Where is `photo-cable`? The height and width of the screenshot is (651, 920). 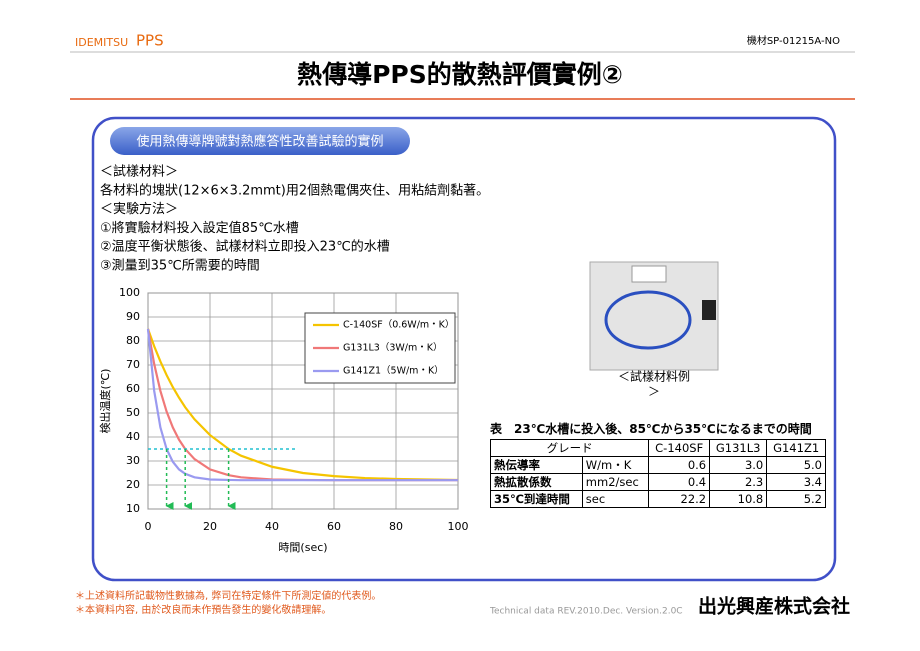
photo-cable is located at coordinates (648, 320).